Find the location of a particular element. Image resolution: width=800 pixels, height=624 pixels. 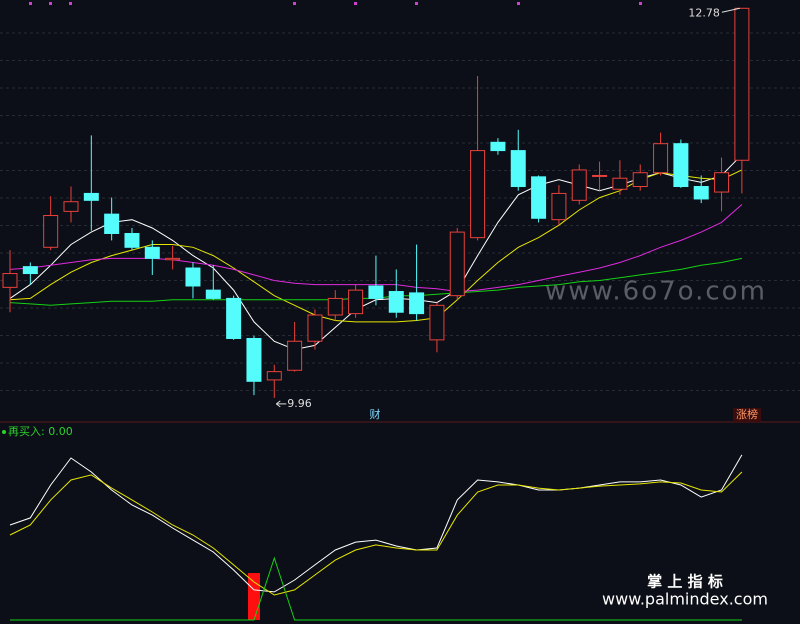

annotation: 涨榜 is located at coordinates (747, 414).